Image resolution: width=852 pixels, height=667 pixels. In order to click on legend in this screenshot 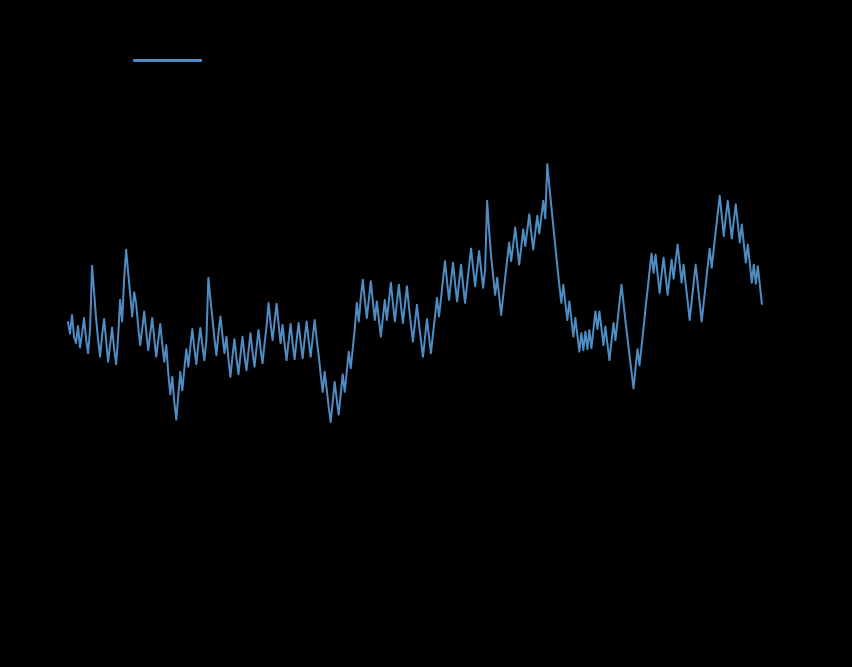, I will do `click(171, 60)`.